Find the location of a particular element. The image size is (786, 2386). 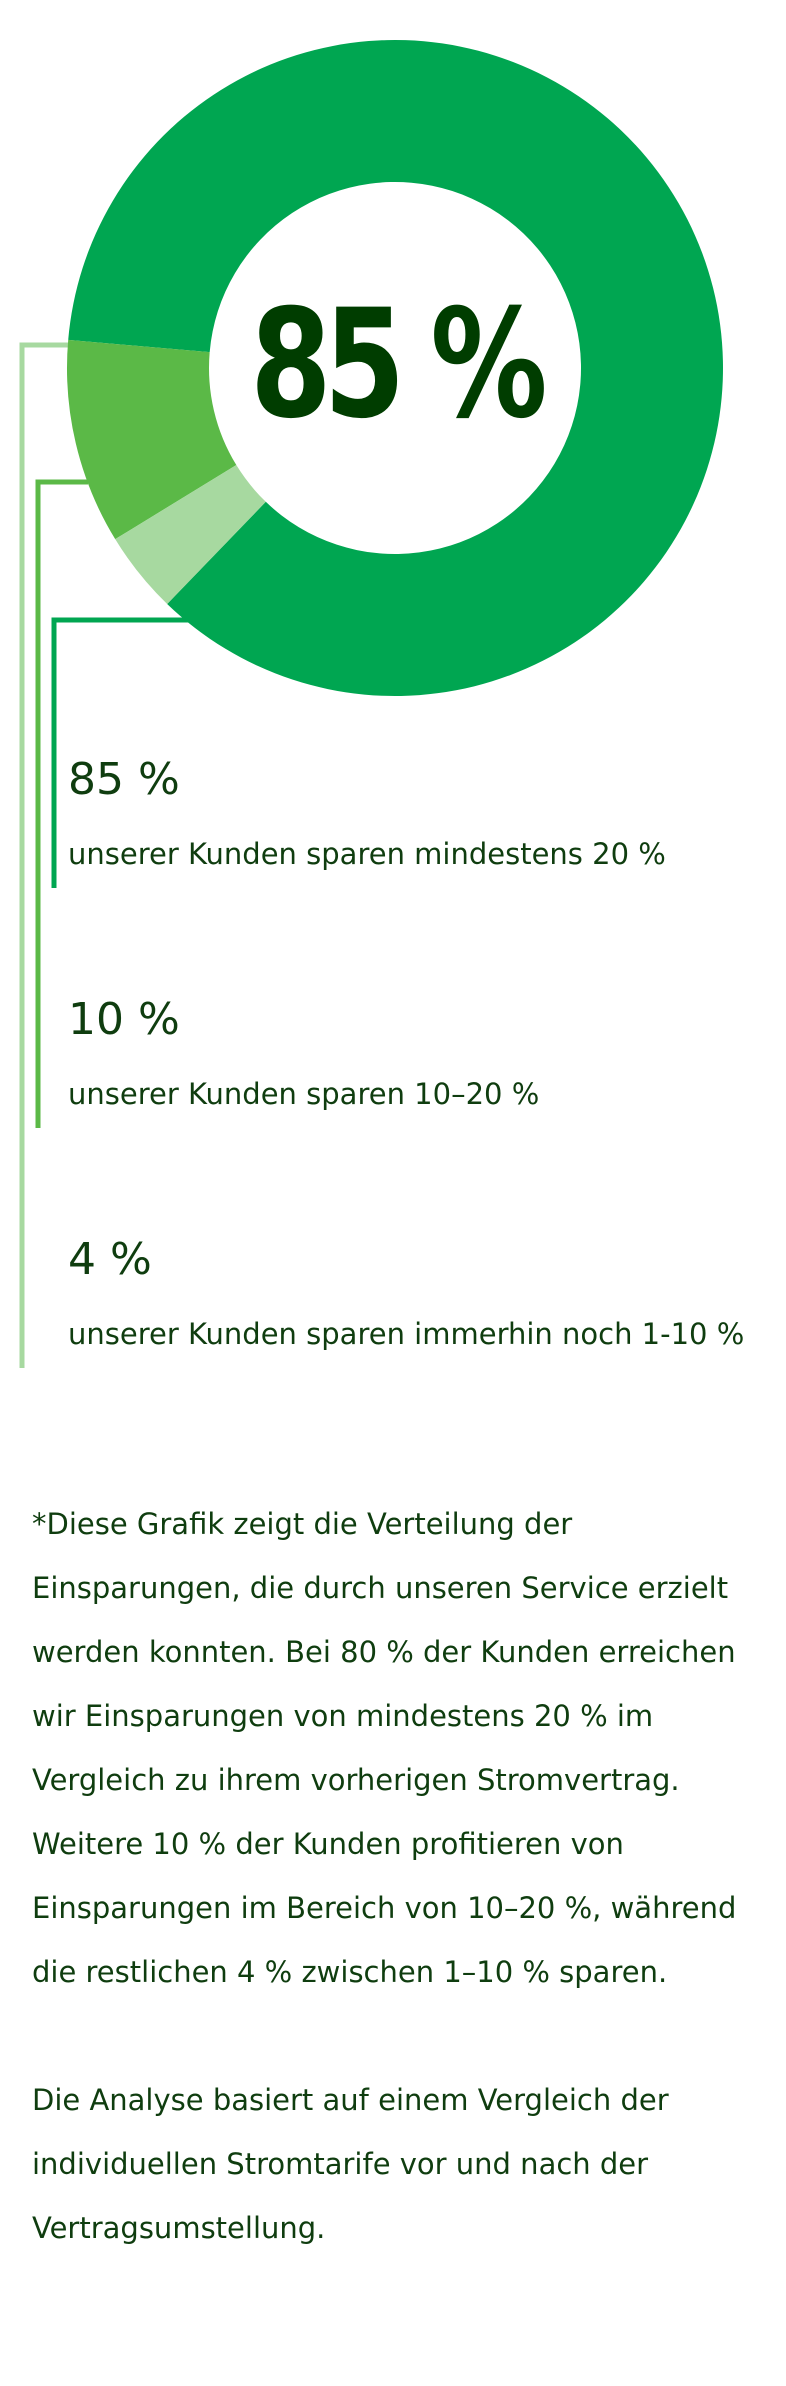

legend-value: 85 % is located at coordinates (124, 779).